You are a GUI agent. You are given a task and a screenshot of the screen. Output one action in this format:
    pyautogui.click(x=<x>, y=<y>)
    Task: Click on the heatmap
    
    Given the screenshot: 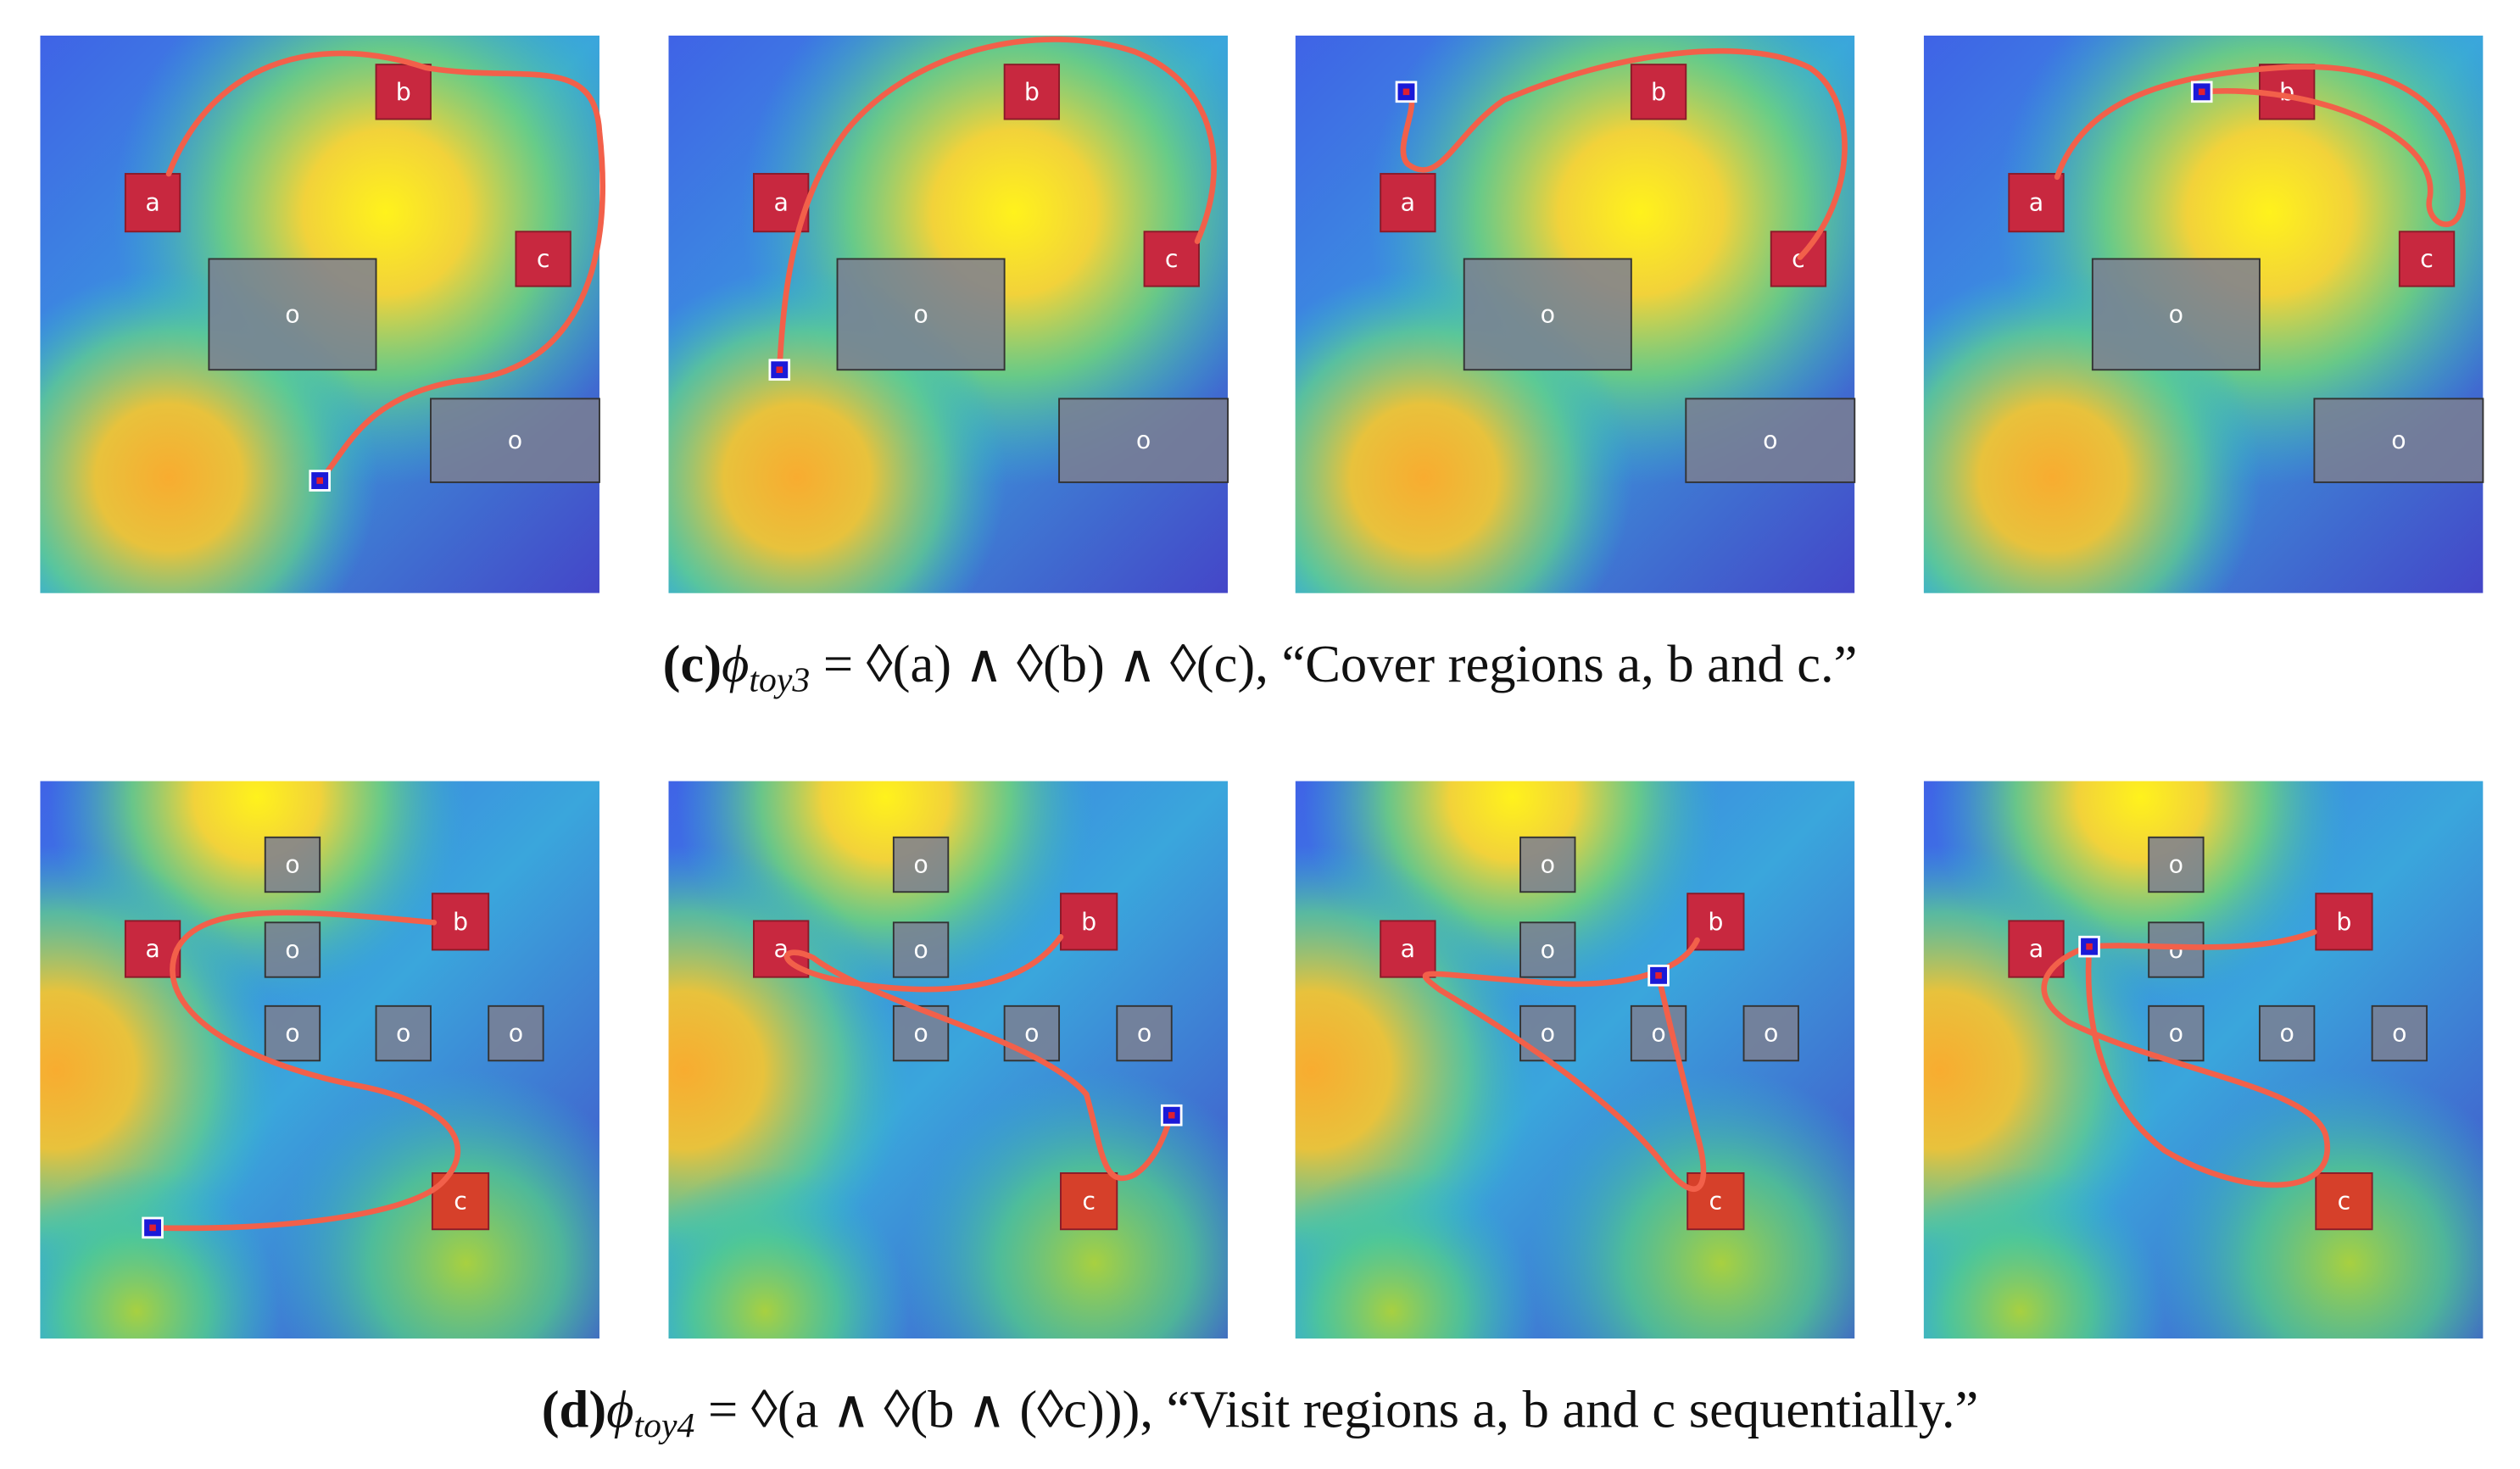 What is the action you would take?
    pyautogui.click(x=319, y=1060)
    